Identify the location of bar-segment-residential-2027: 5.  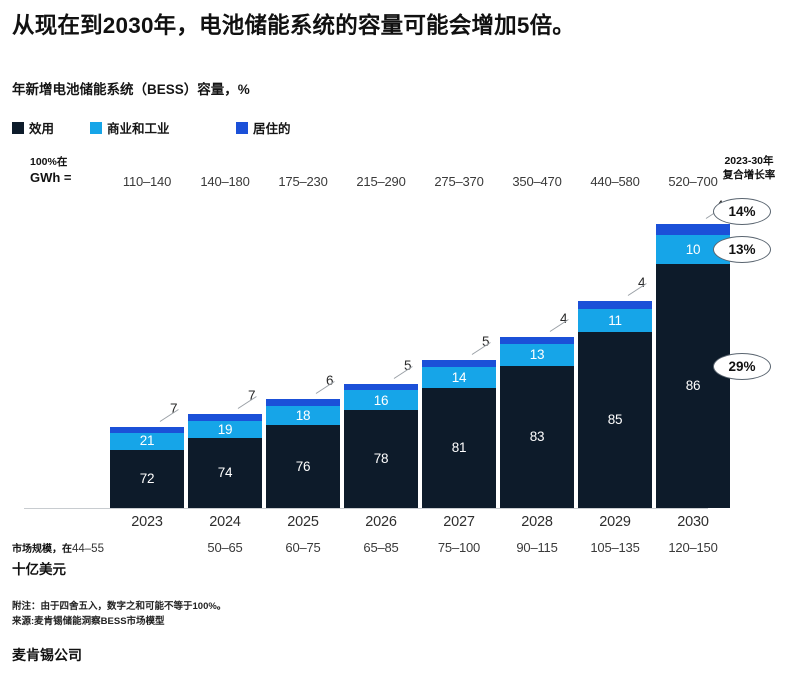
(459, 364).